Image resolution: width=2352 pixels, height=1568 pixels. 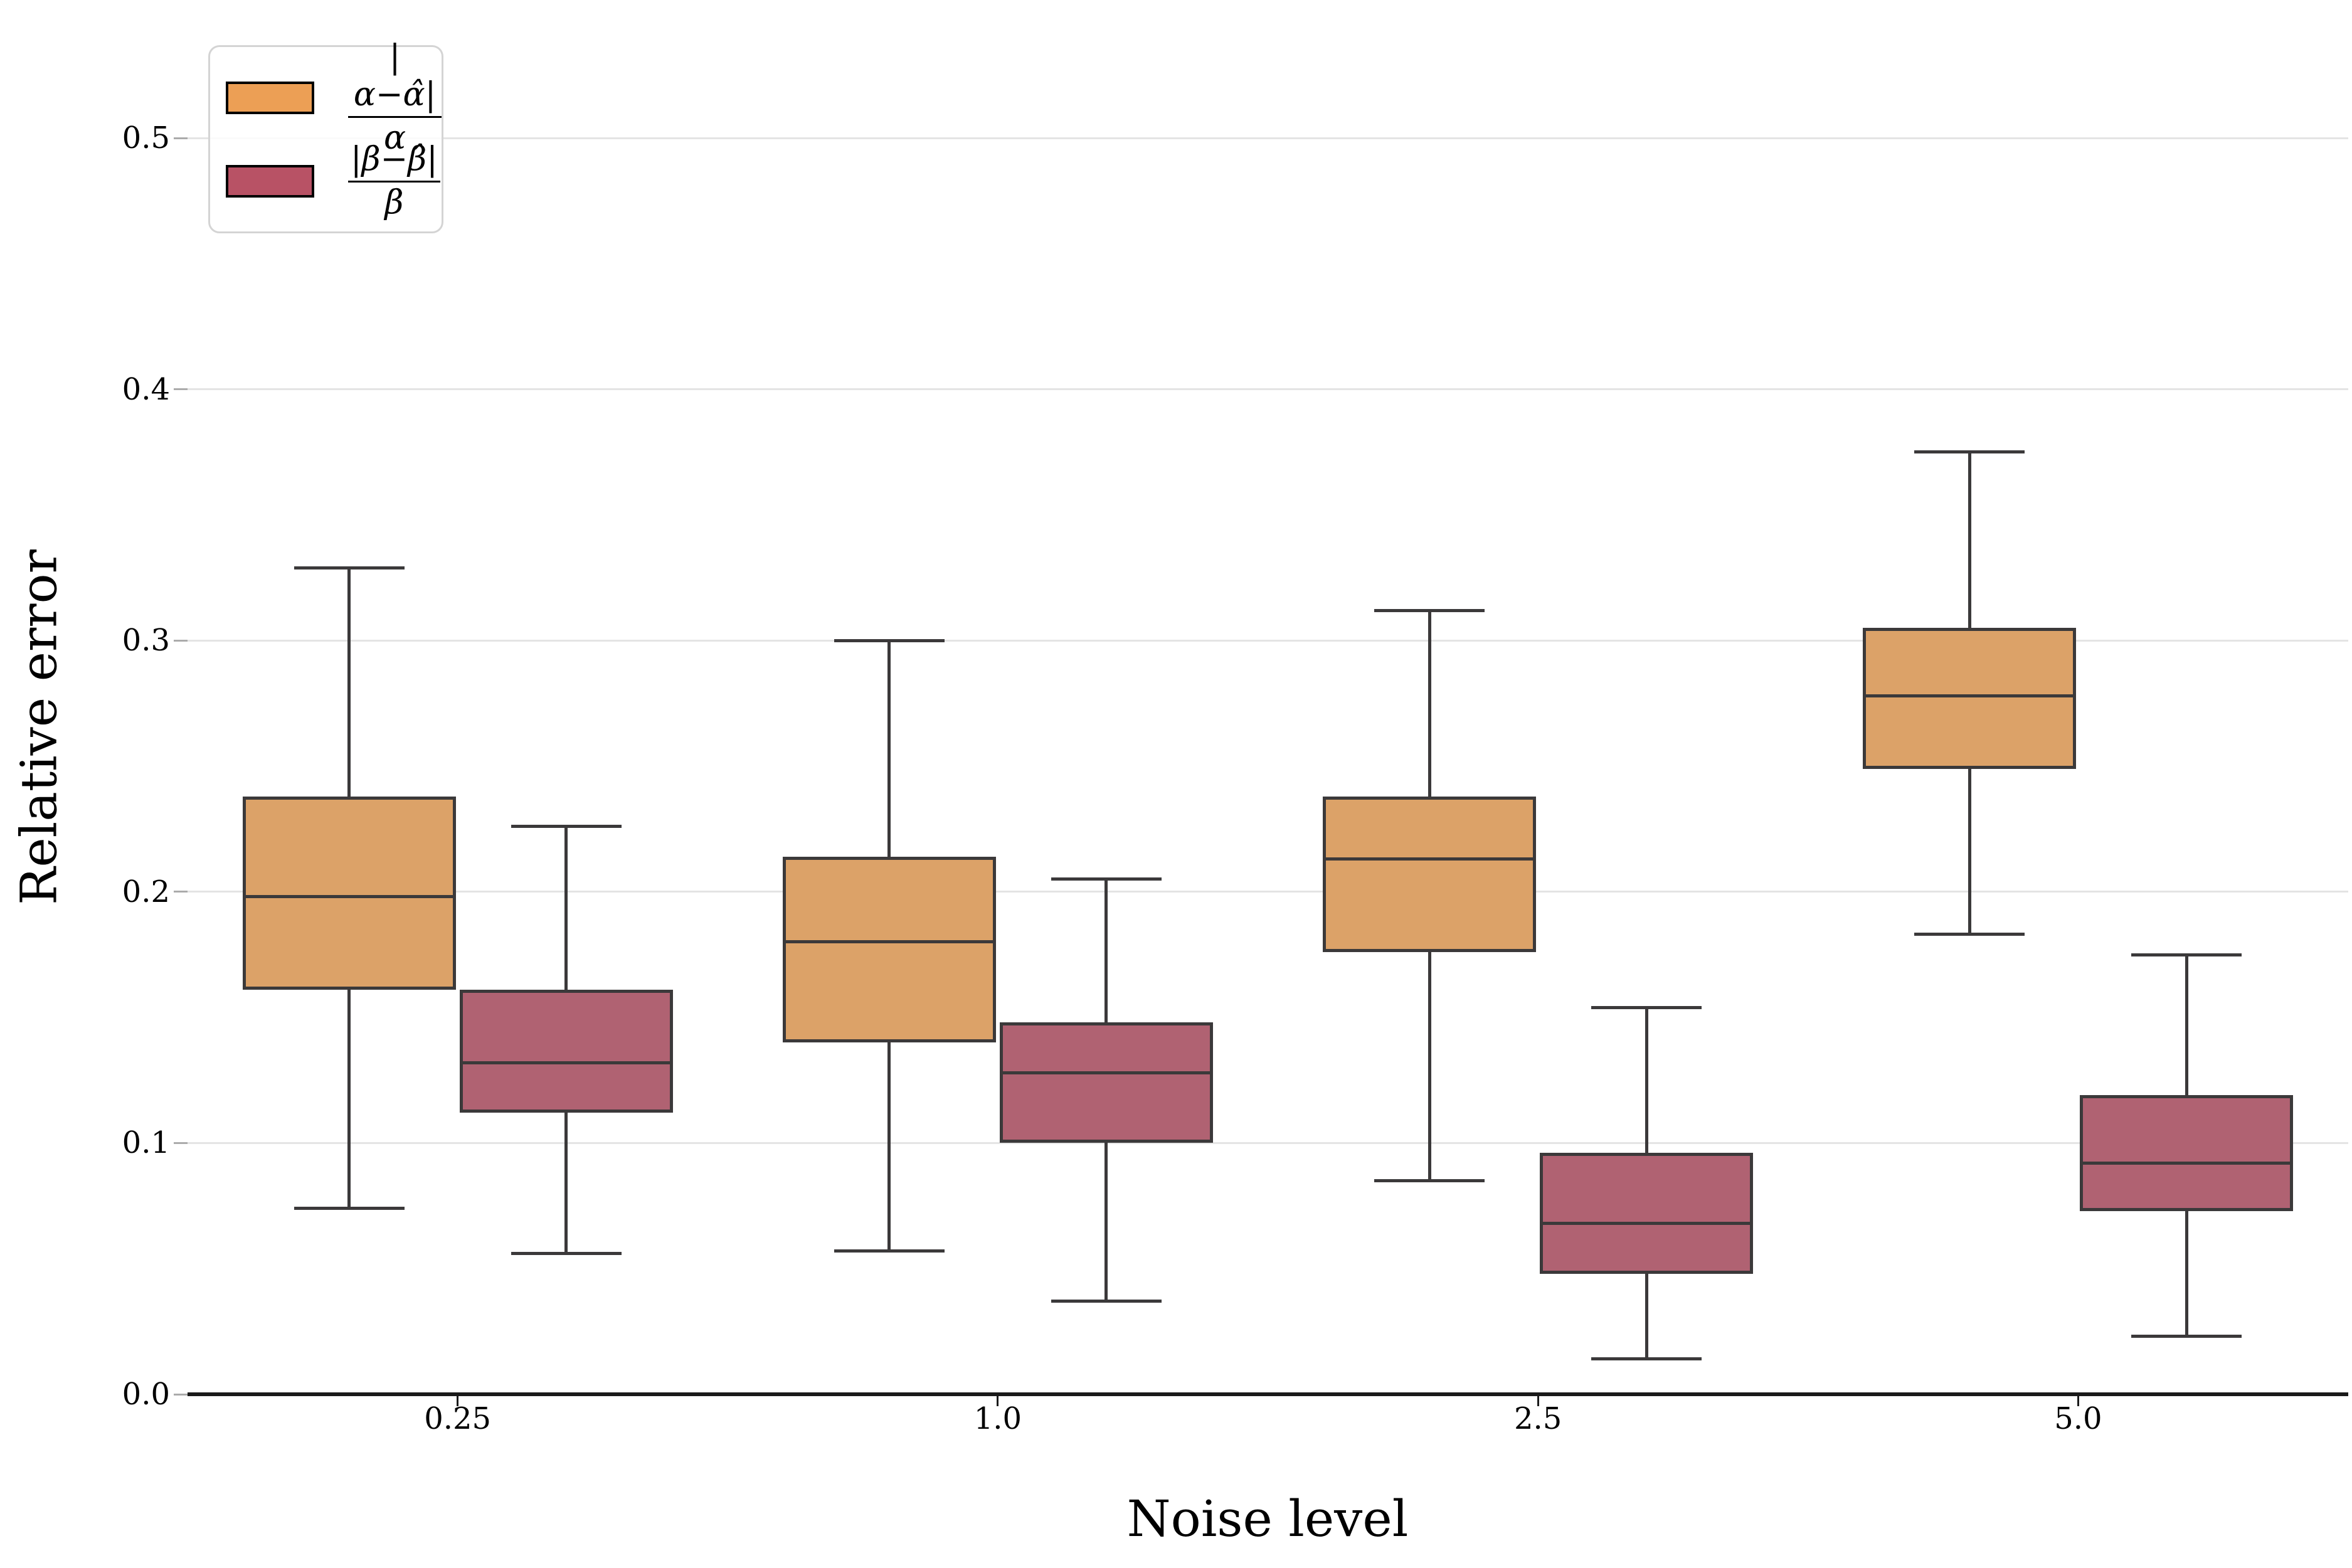 I want to click on legend-label-beta: |β−β̂| β, so click(x=394, y=180).